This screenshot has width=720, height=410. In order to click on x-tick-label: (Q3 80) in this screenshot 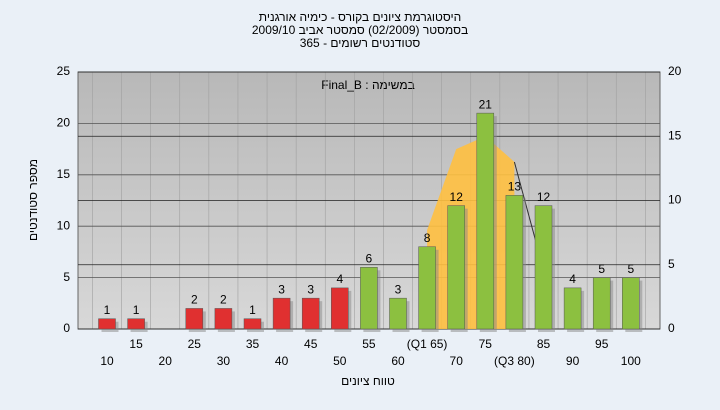, I will do `click(514, 361)`.